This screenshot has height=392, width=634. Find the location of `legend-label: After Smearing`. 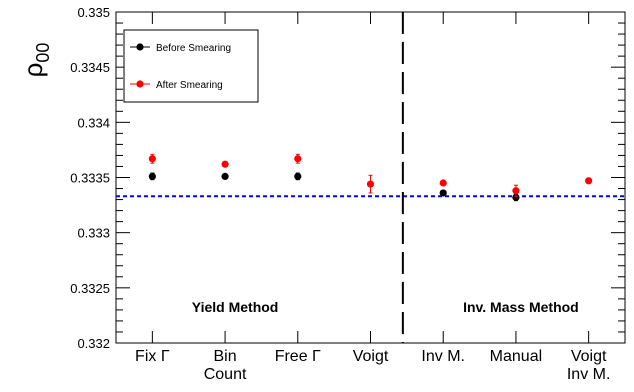

legend-label: After Smearing is located at coordinates (189, 85).